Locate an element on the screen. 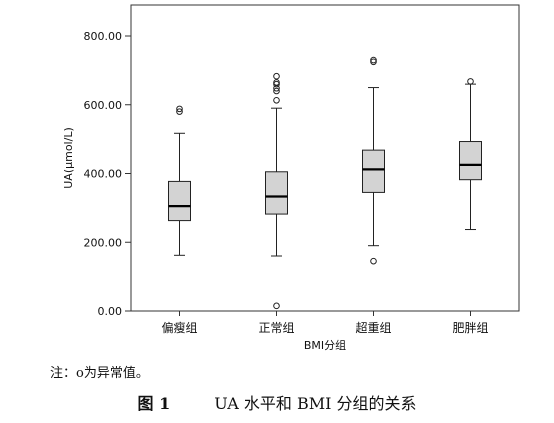 This screenshot has height=423, width=554. x-tick-label: 偏瘦组 is located at coordinates (179, 327).